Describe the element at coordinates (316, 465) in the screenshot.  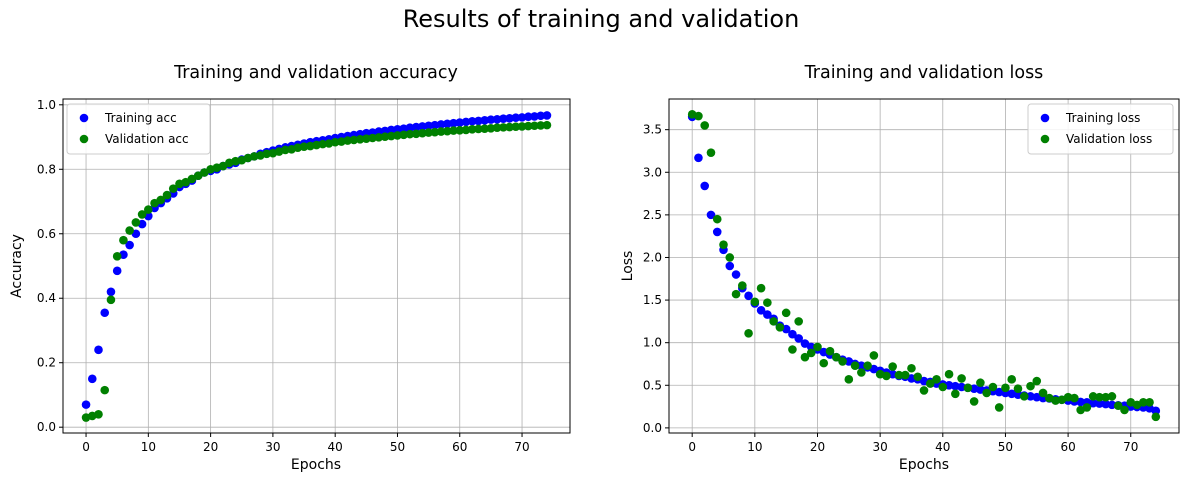
I see `accuracy-x-axis-label: Epochs` at that location.